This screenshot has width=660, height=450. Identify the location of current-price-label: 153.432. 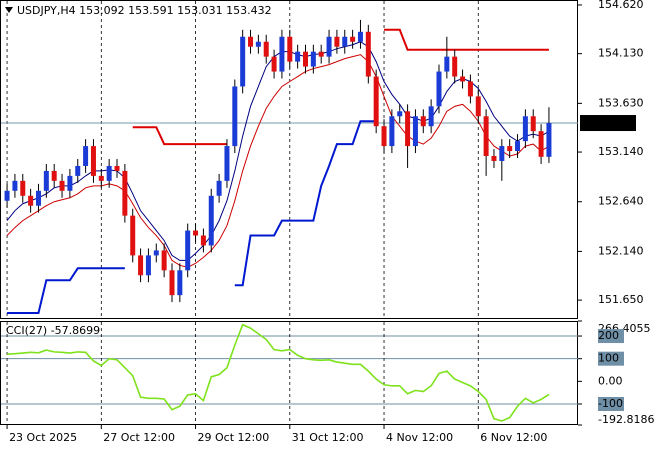
(607, 122).